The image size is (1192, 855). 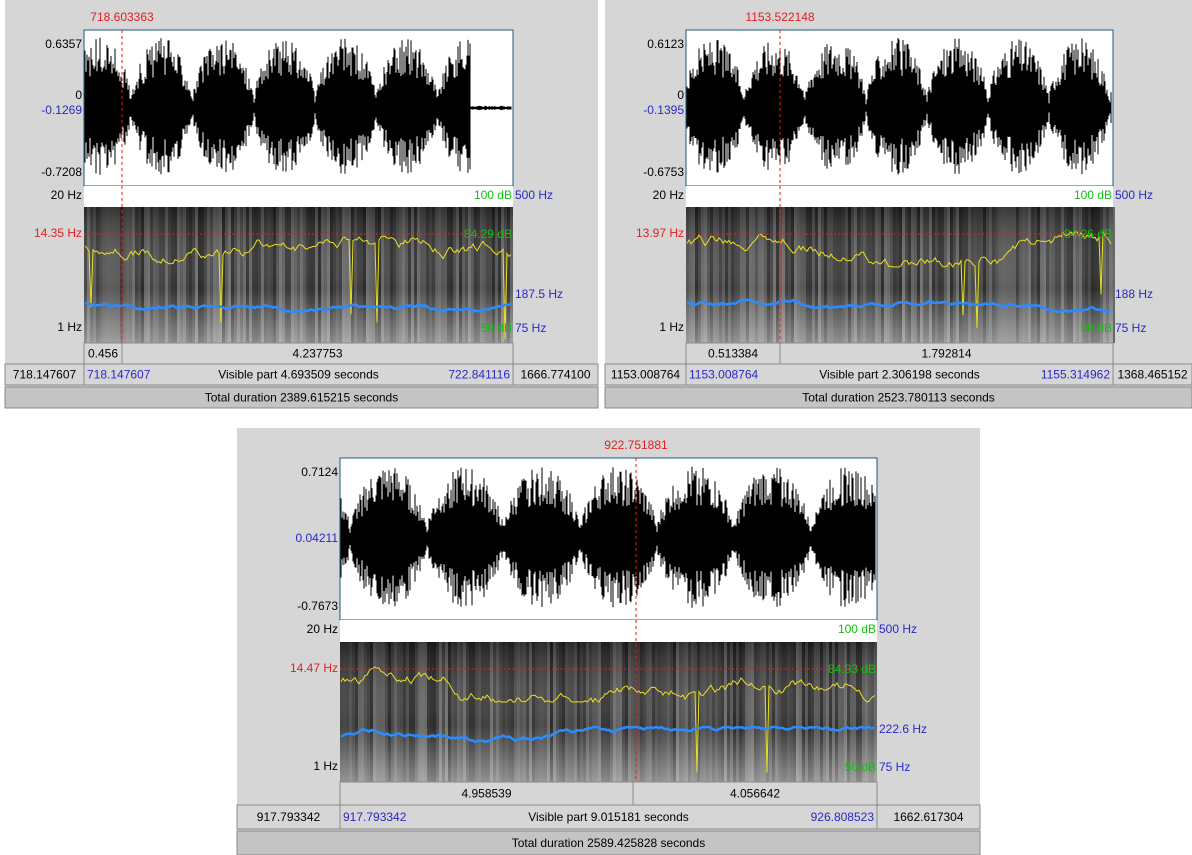 I want to click on wave-max: 0.7124, so click(x=319, y=472).